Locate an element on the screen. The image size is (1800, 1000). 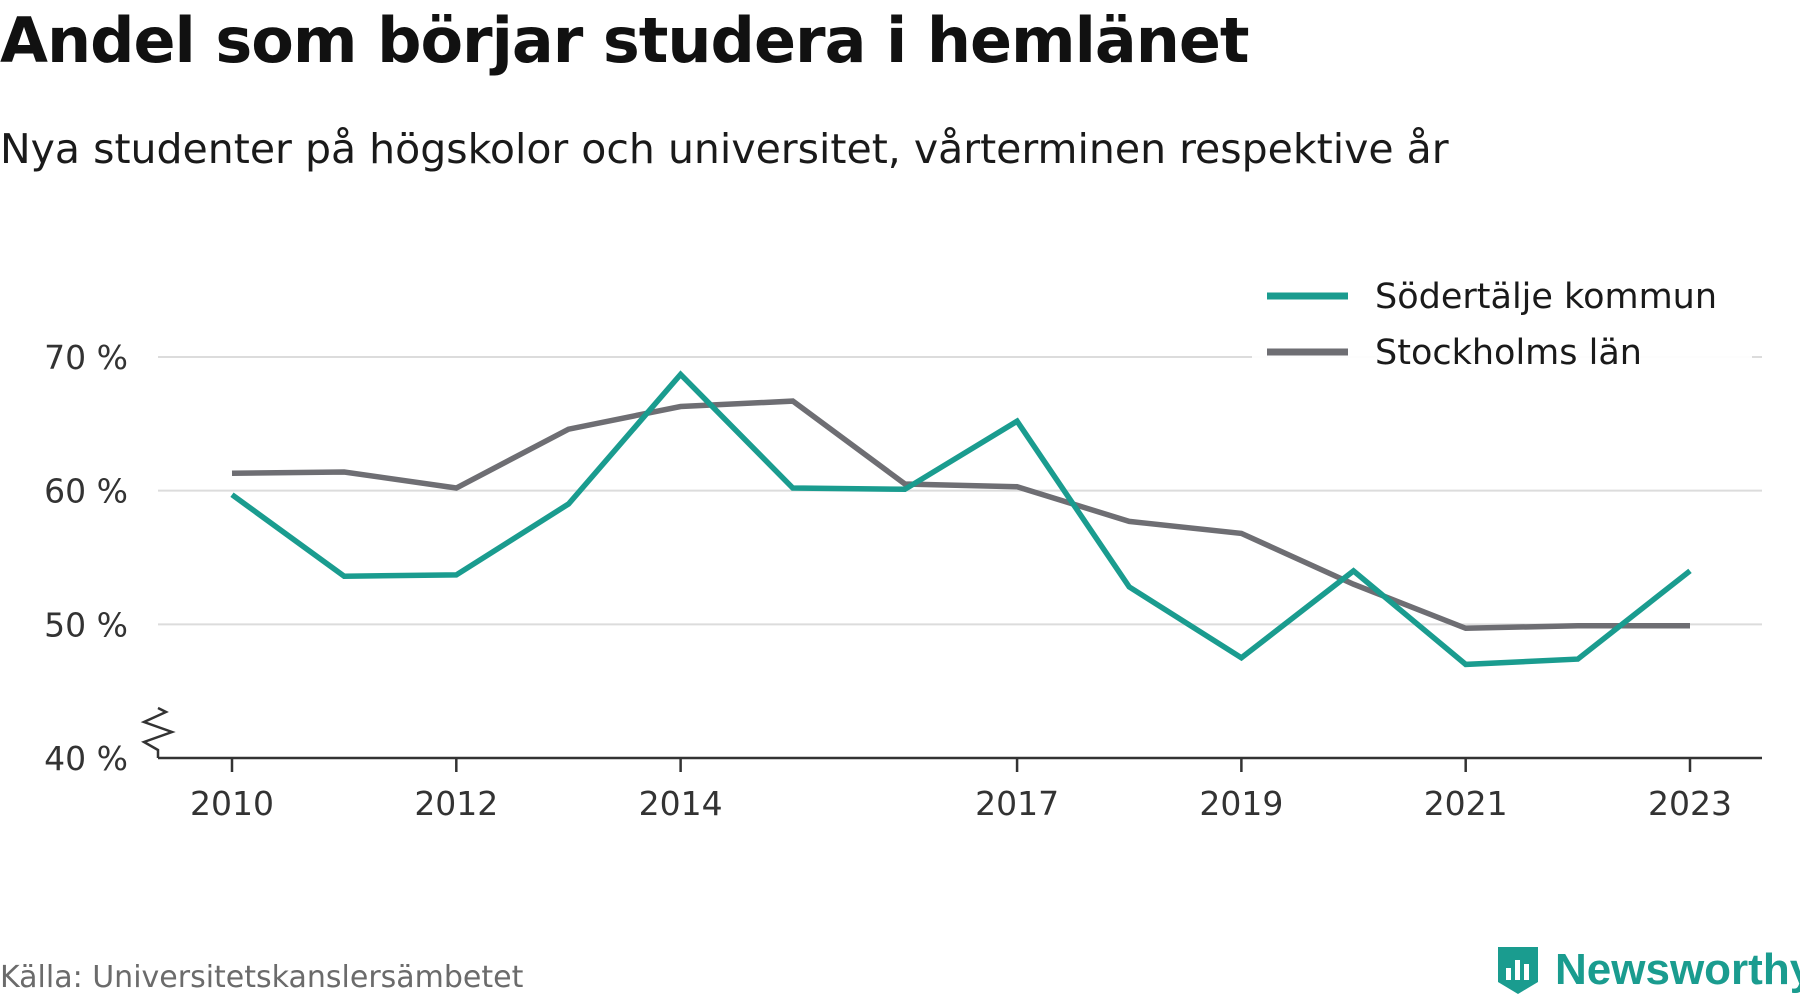
y-axis-ticks: 40 % 50 % 60 % 70 % is located at coordinates (86, 558).